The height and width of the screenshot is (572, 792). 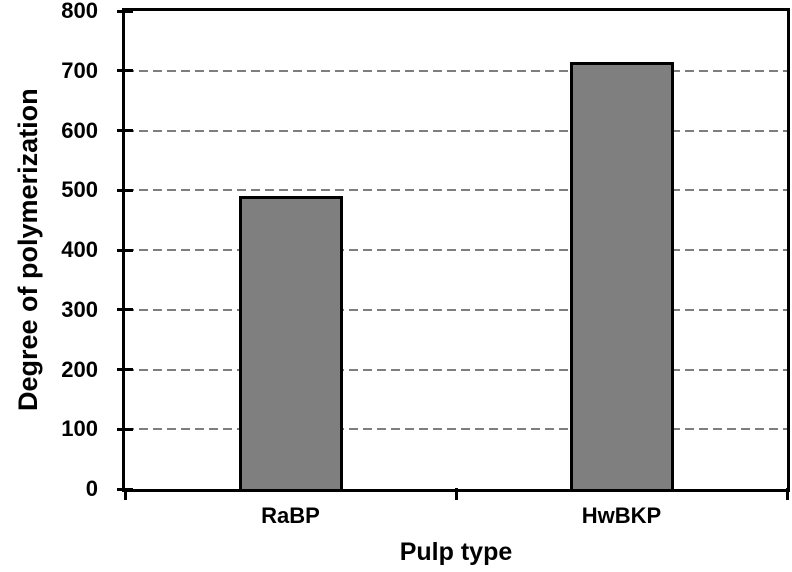 I want to click on y-tick-label-700: 700, so click(x=79, y=70).